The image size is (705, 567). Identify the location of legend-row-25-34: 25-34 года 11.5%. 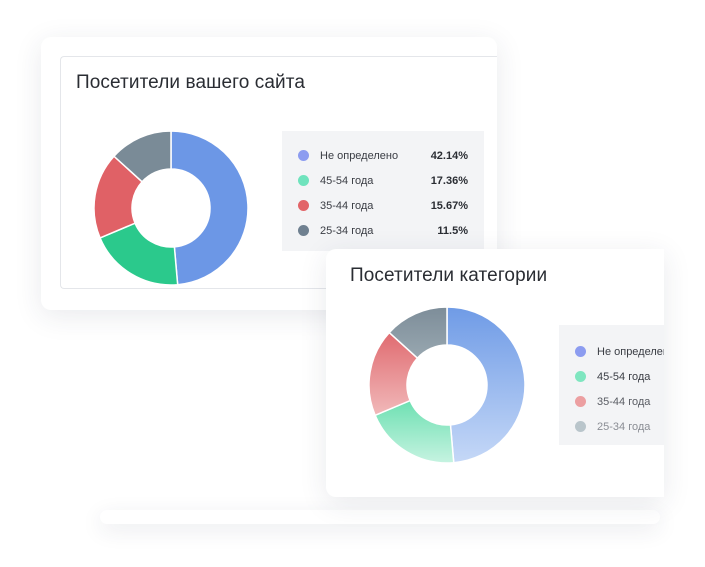
(383, 230).